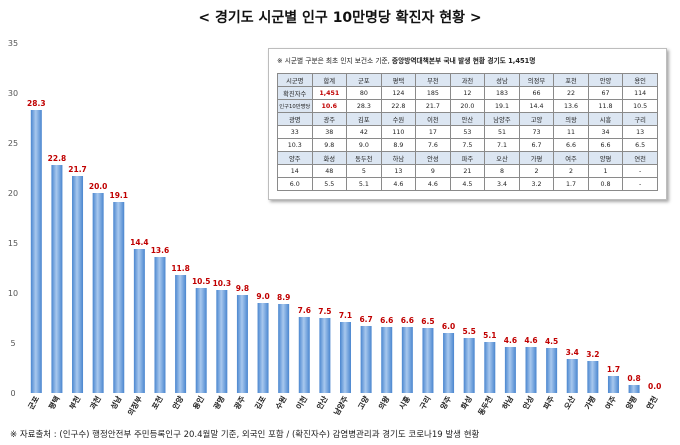 The image size is (680, 445). What do you see at coordinates (325, 355) in the screenshot?
I see `bar-안산` at bounding box center [325, 355].